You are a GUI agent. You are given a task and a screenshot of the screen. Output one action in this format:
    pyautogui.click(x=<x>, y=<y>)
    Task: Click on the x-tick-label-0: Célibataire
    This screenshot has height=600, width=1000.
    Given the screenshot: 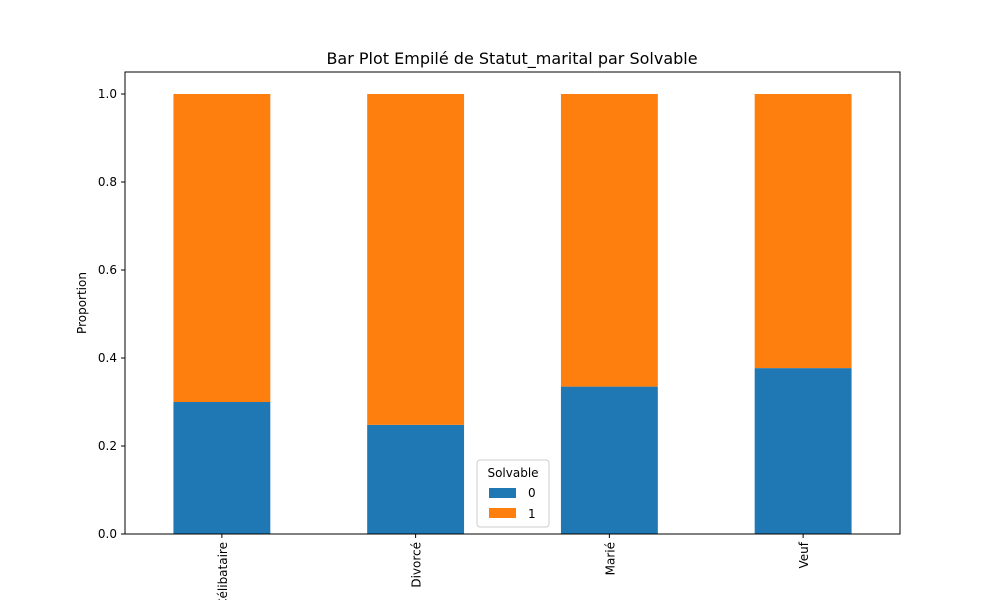 What is the action you would take?
    pyautogui.click(x=223, y=571)
    